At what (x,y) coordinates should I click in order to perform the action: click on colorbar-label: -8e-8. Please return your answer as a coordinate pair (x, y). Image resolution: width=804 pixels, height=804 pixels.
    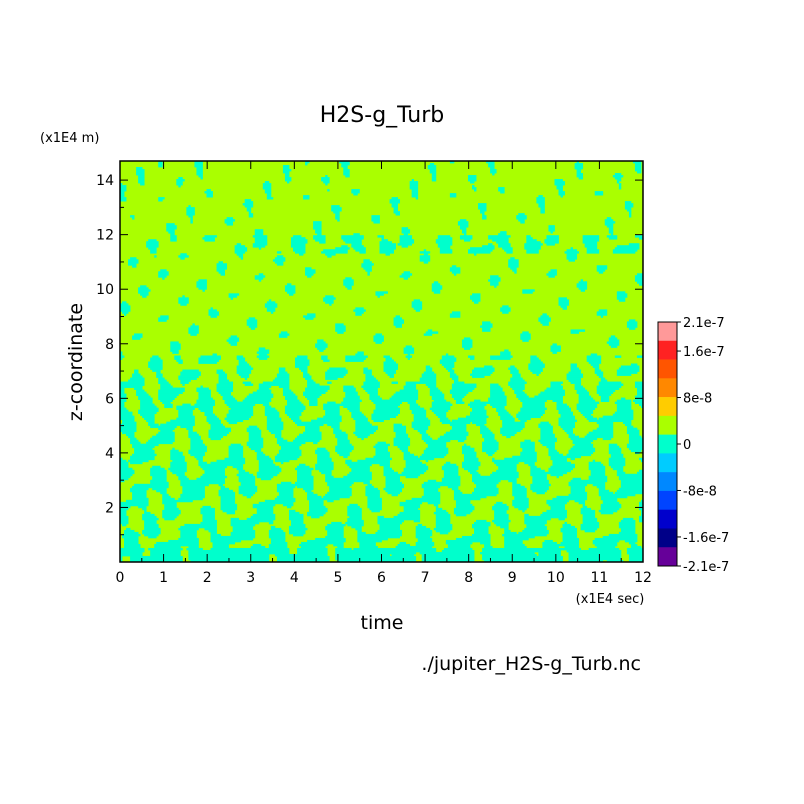
    Looking at the image, I should click on (700, 491).